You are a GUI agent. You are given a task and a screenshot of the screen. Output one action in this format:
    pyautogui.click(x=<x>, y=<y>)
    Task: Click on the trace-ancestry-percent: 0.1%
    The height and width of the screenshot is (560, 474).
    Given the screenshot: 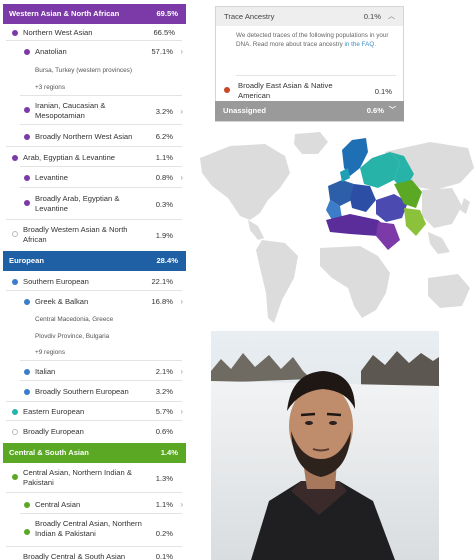 What is the action you would take?
    pyautogui.click(x=372, y=16)
    